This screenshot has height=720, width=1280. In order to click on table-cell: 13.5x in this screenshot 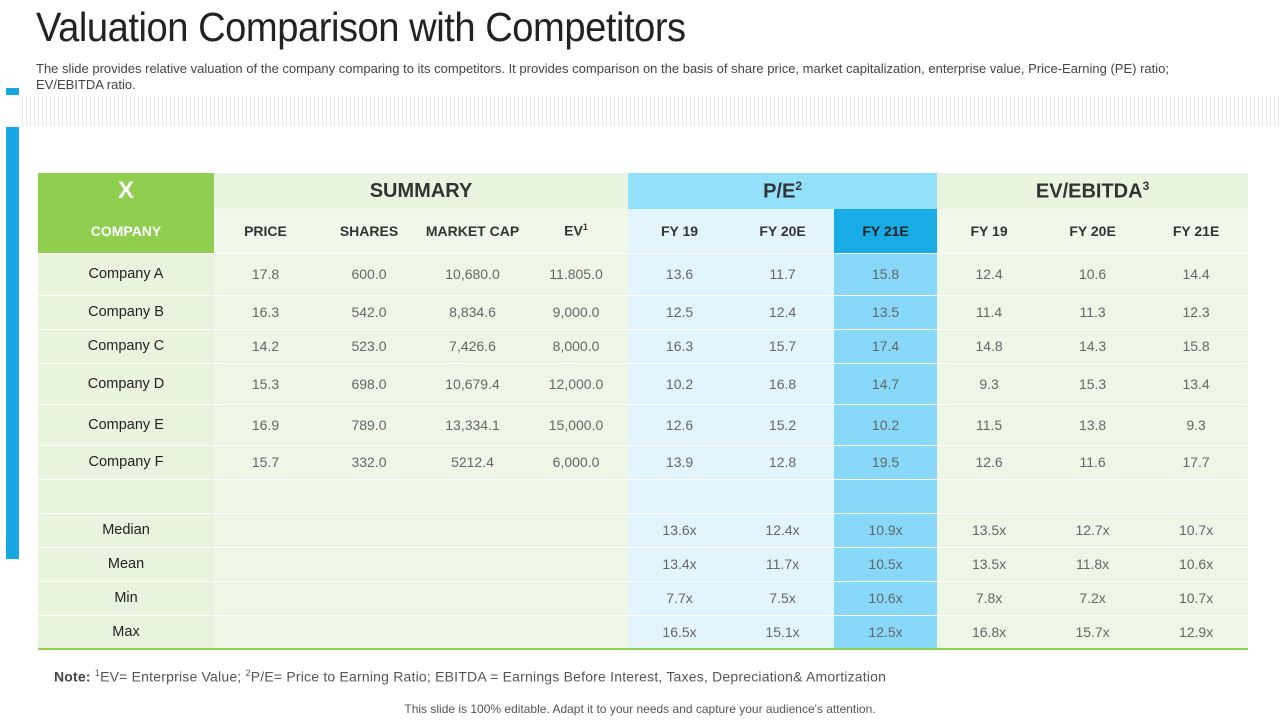, I will do `click(989, 563)`.